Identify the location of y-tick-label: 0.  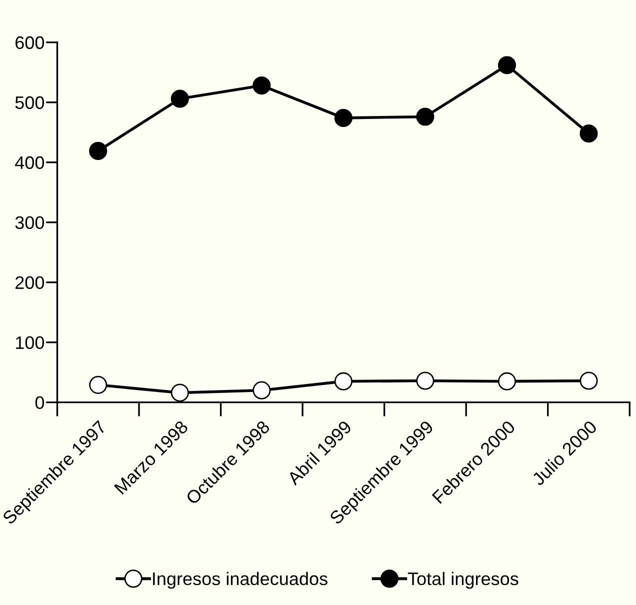
(39, 403).